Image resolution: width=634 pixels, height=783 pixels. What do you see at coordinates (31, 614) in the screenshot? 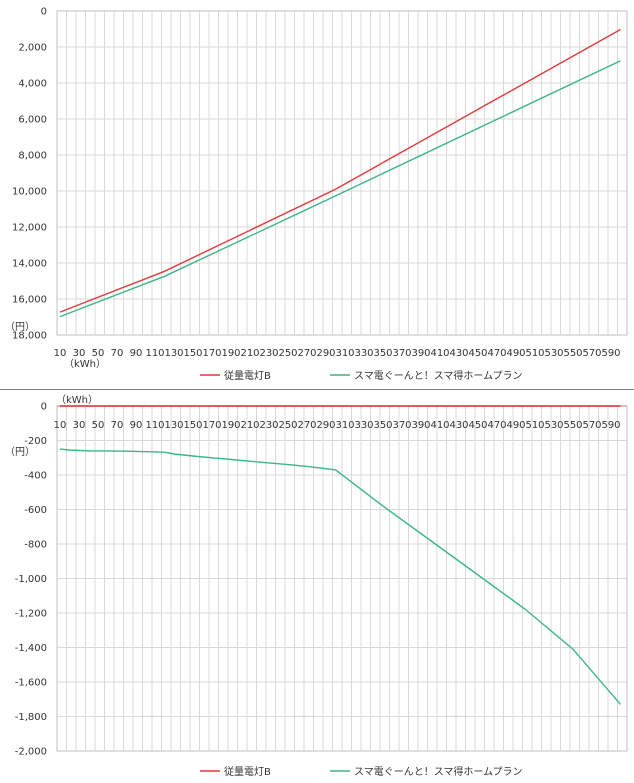
I see `y-tick-label: -1,200` at bounding box center [31, 614].